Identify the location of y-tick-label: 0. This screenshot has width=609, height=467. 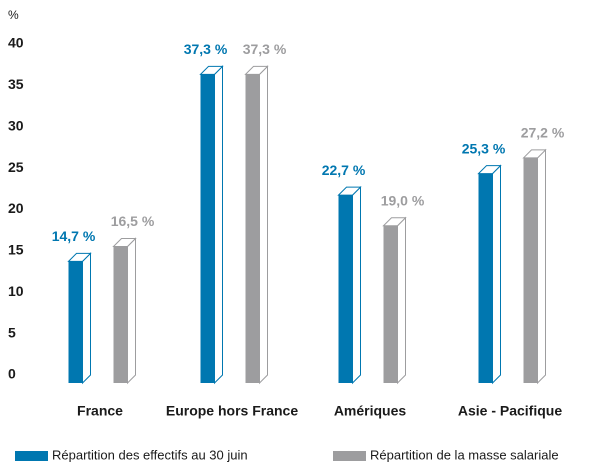
(12, 374).